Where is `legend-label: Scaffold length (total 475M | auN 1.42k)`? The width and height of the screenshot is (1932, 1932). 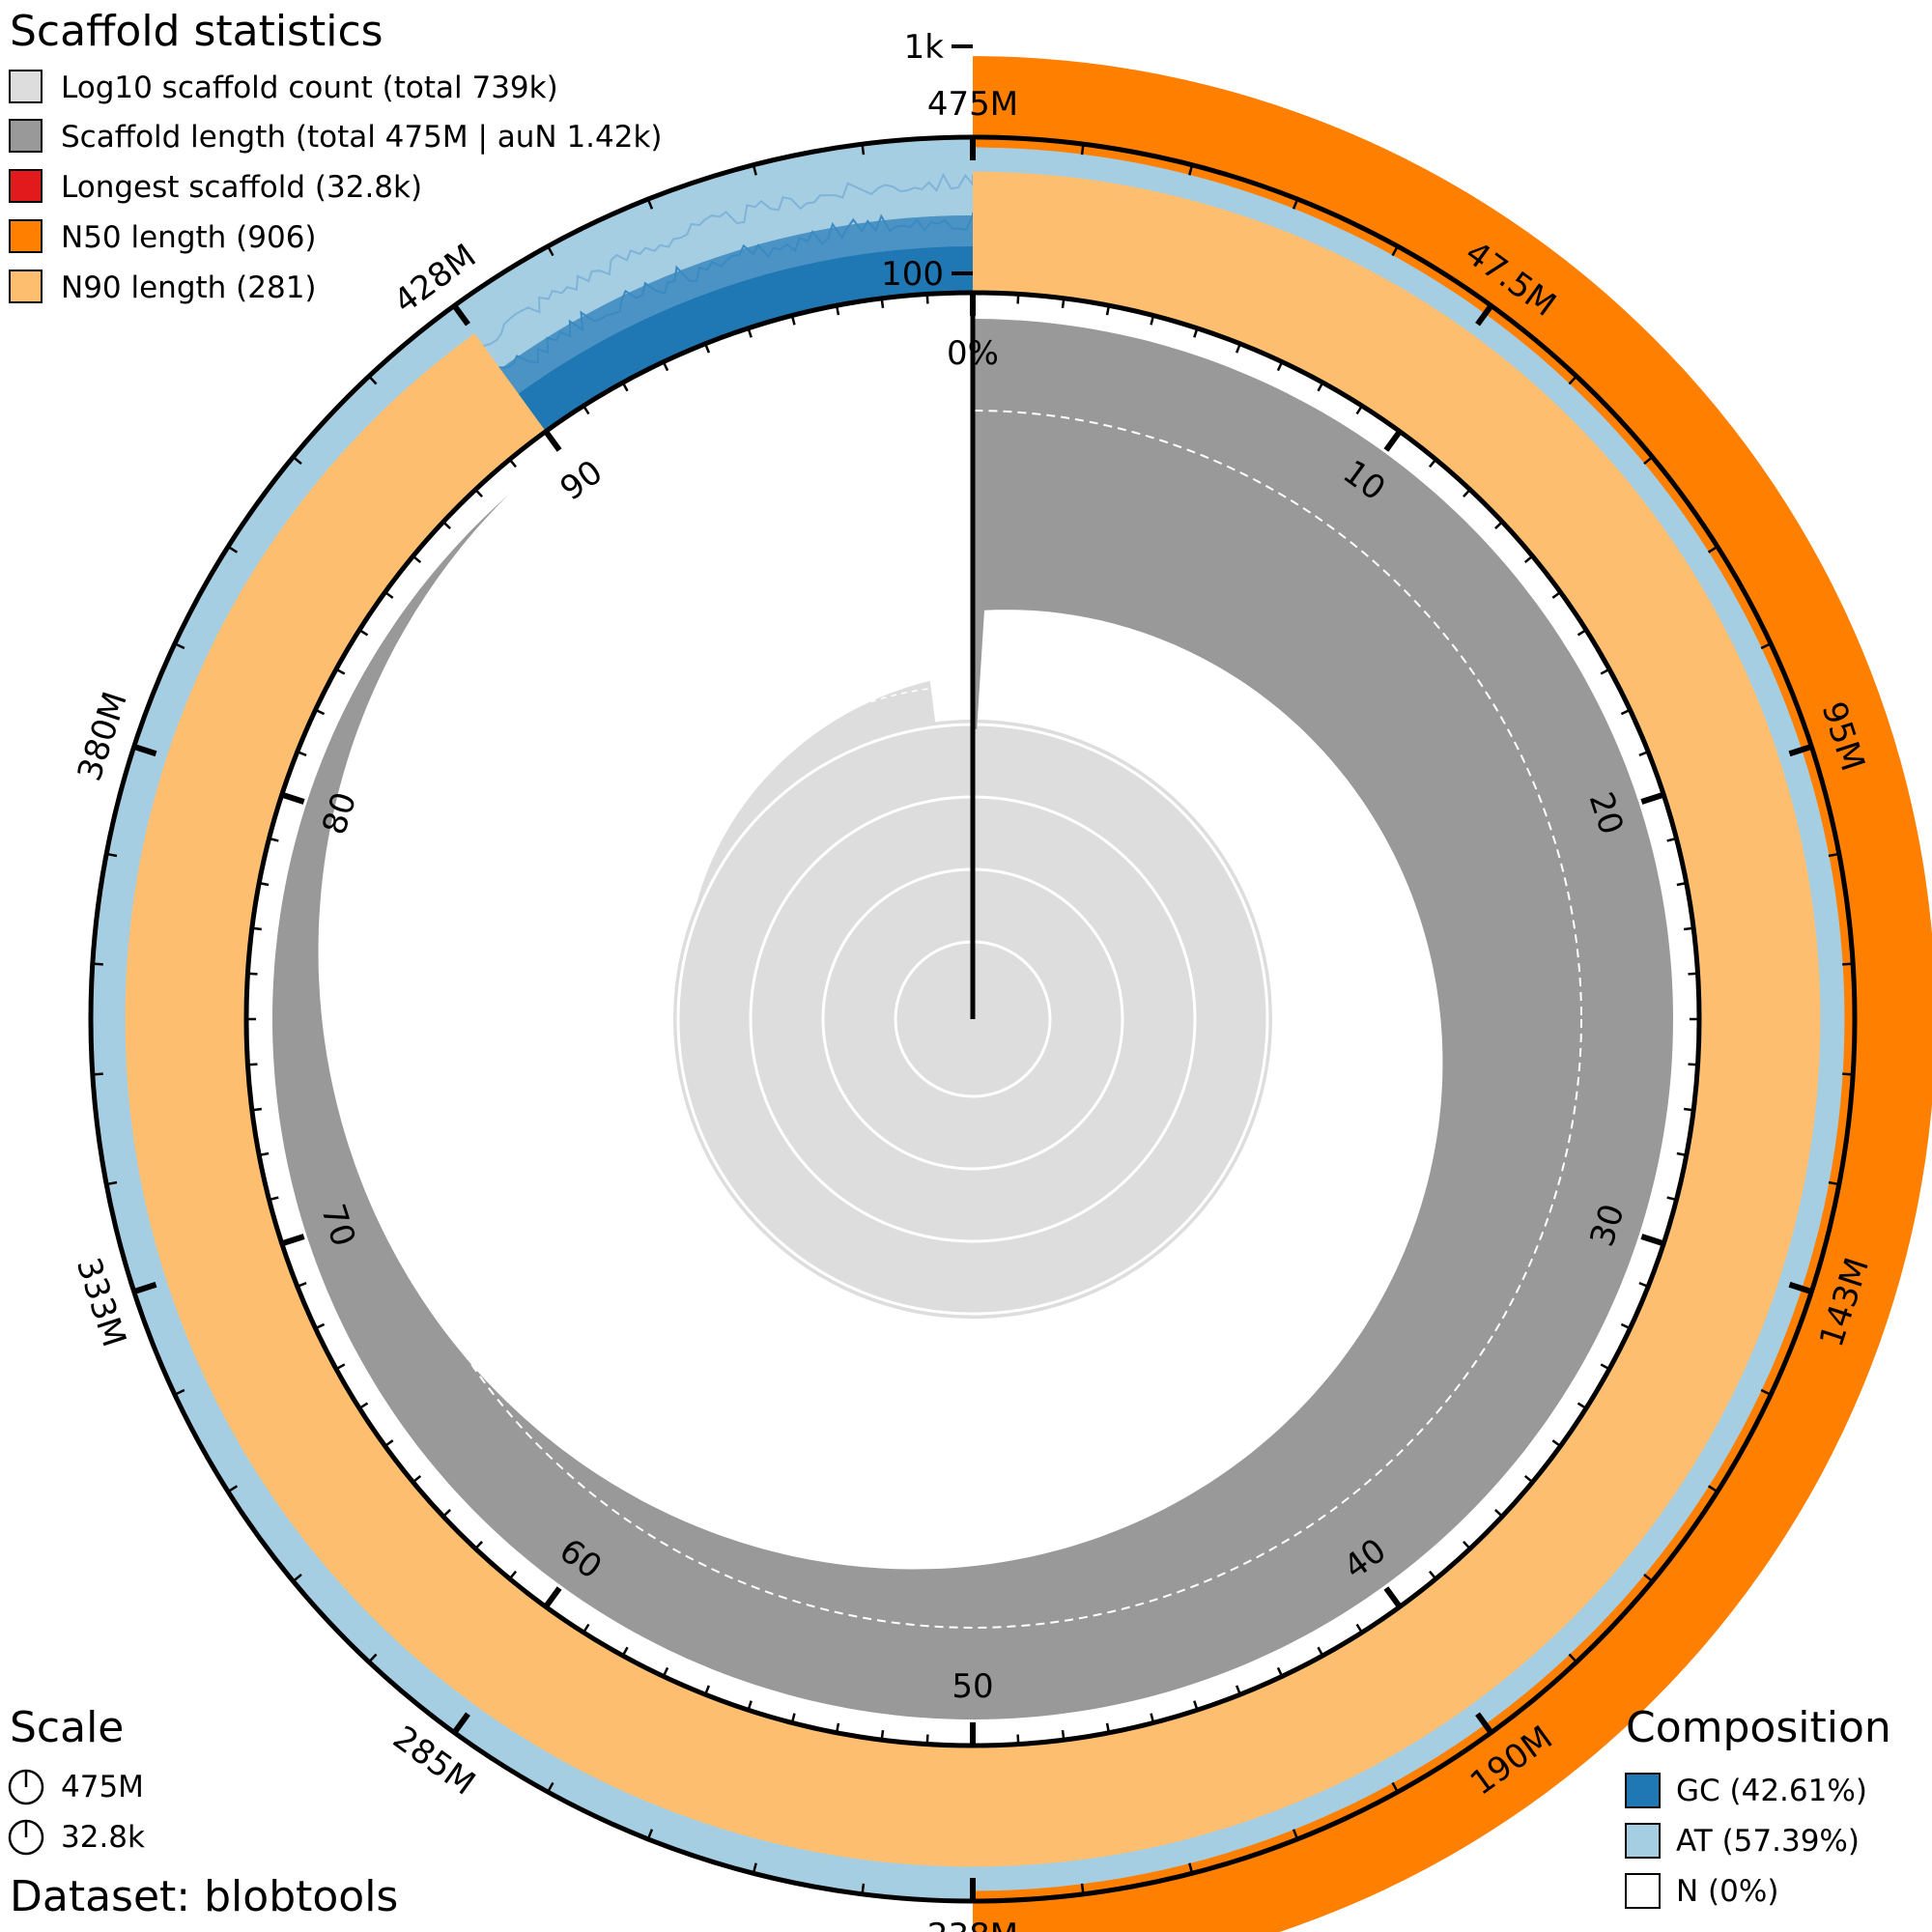
legend-label: Scaffold length (total 475M | auN 1.42k) is located at coordinates (362, 137).